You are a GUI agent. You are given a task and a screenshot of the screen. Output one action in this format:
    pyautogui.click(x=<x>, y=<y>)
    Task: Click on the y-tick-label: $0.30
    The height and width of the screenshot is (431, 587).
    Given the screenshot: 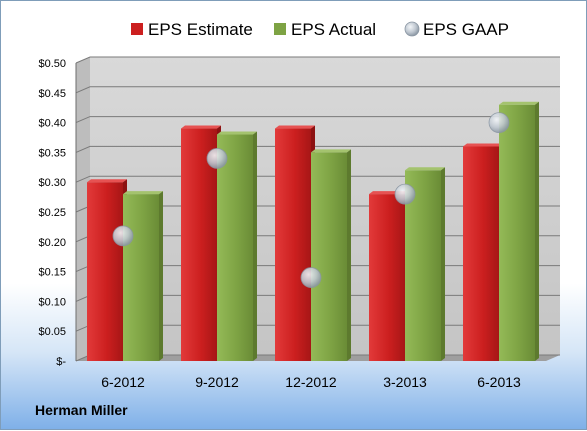 What is the action you would take?
    pyautogui.click(x=52, y=183)
    